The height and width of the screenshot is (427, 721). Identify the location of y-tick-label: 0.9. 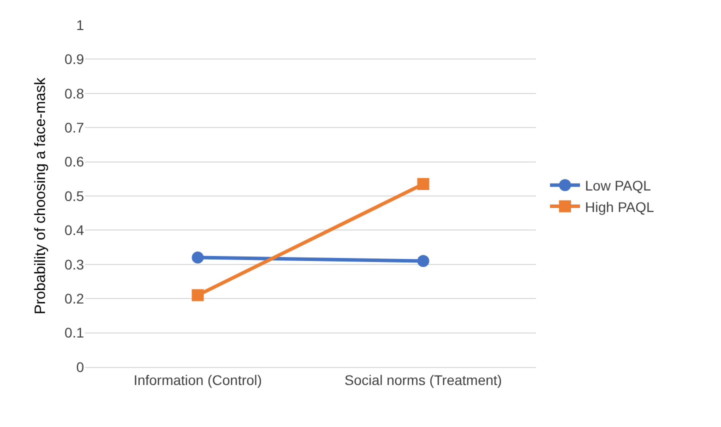
(74, 59).